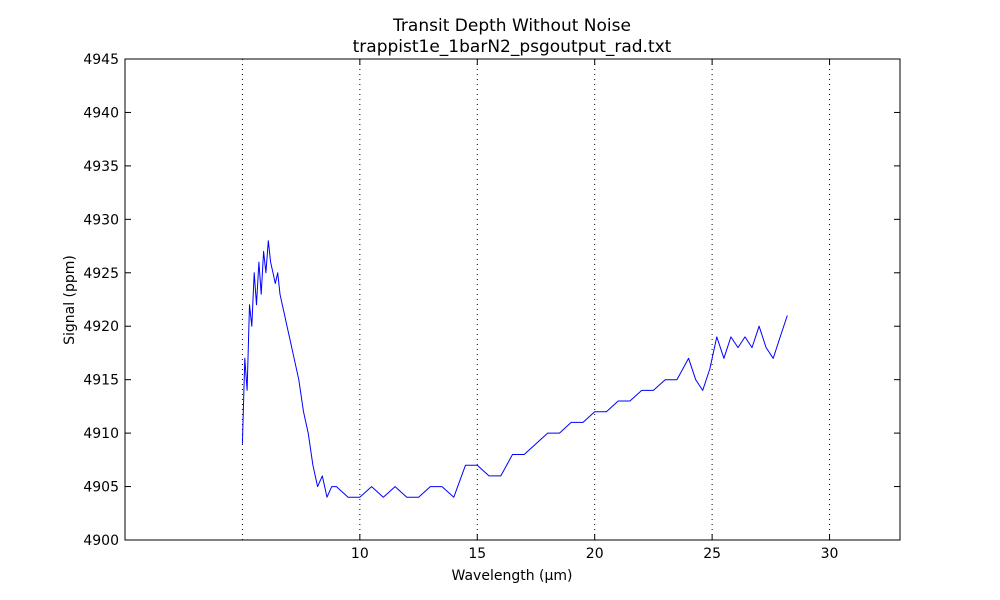 The width and height of the screenshot is (1000, 600). Describe the element at coordinates (477, 554) in the screenshot. I see `x-tick-label-1: 15` at that location.